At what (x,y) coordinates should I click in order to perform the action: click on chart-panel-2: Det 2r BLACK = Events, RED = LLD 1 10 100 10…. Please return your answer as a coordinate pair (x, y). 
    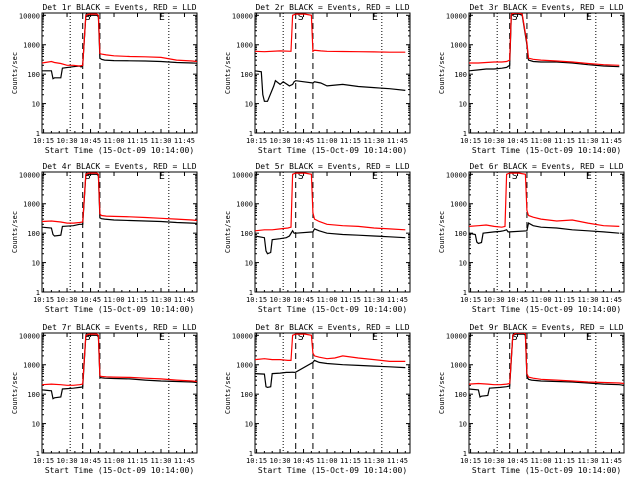
    Looking at the image, I should click on (317, 79).